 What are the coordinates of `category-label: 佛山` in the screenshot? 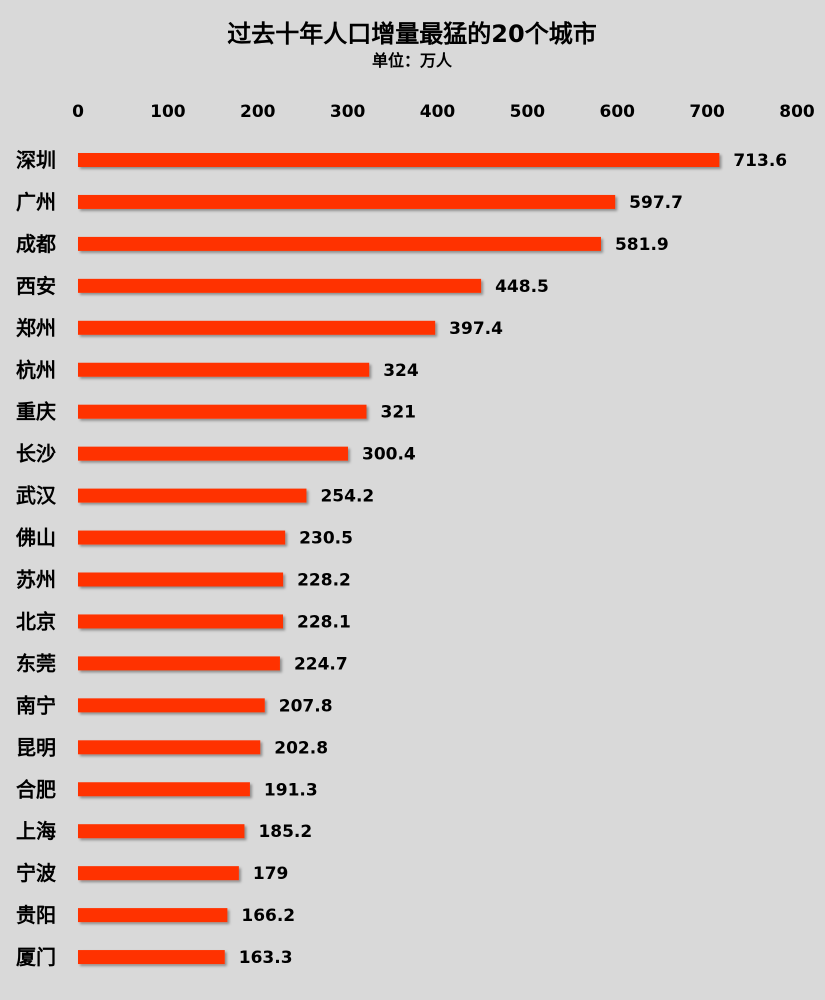 It's located at (35, 538).